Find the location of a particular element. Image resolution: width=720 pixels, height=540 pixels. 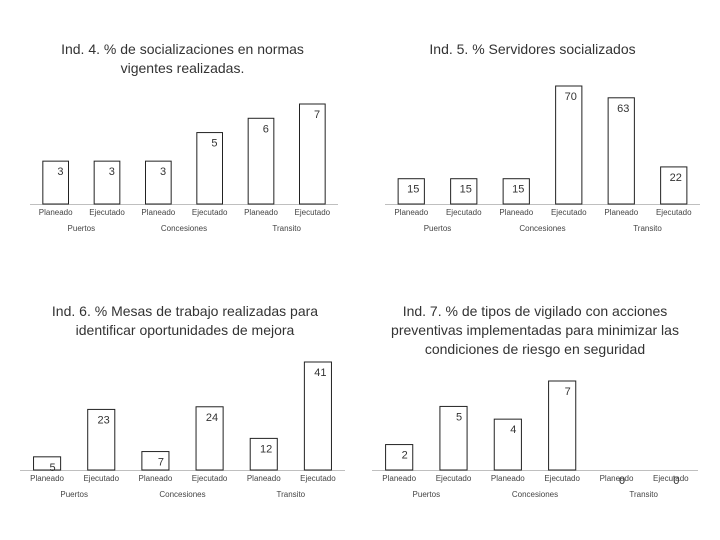

data-label: 22 is located at coordinates (676, 178).